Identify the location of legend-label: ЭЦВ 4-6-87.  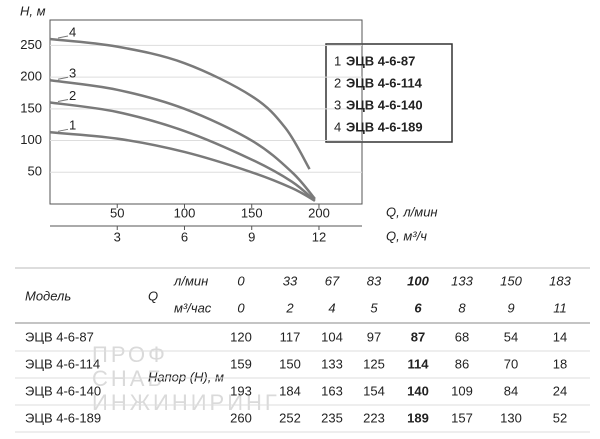
(380, 60).